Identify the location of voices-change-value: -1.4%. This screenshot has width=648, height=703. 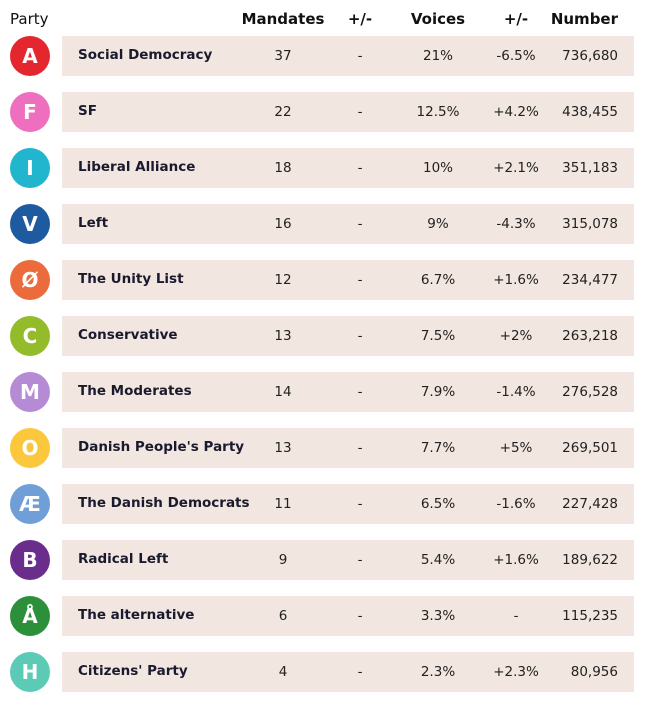
(516, 392).